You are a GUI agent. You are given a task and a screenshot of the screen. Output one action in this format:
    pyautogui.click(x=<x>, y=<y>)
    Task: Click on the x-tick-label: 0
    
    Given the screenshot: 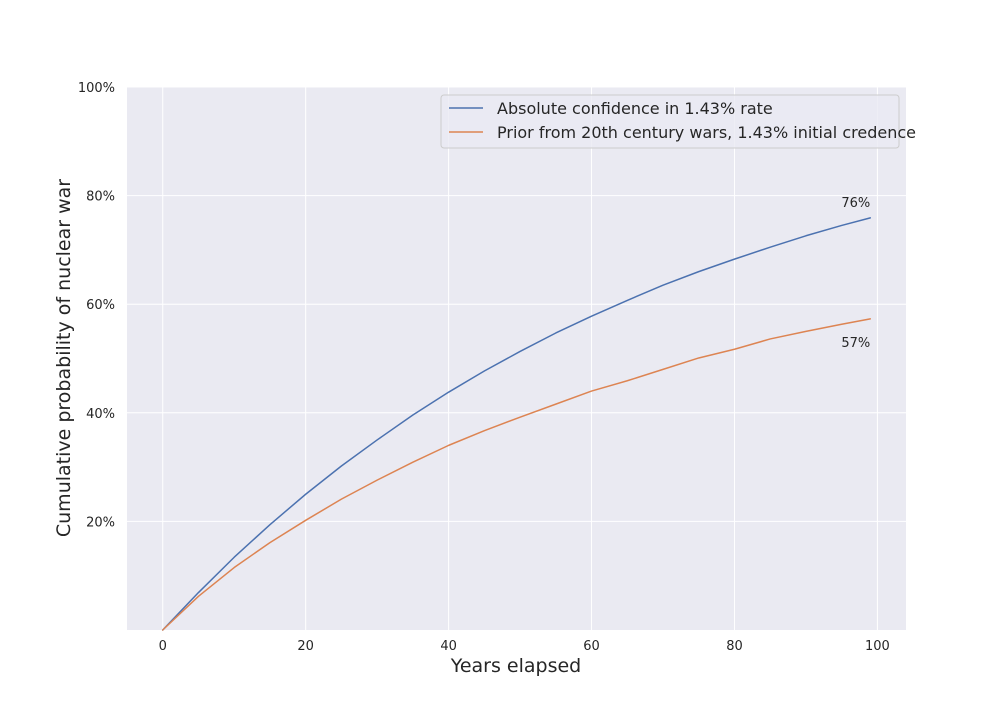 What is the action you would take?
    pyautogui.click(x=163, y=646)
    